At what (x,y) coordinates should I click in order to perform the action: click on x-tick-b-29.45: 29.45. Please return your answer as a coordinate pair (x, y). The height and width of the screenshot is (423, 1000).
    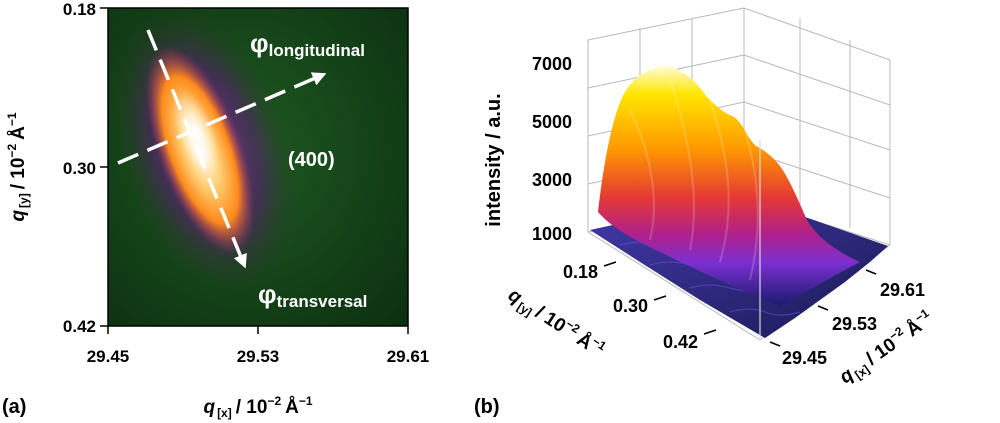
    Looking at the image, I should click on (804, 358).